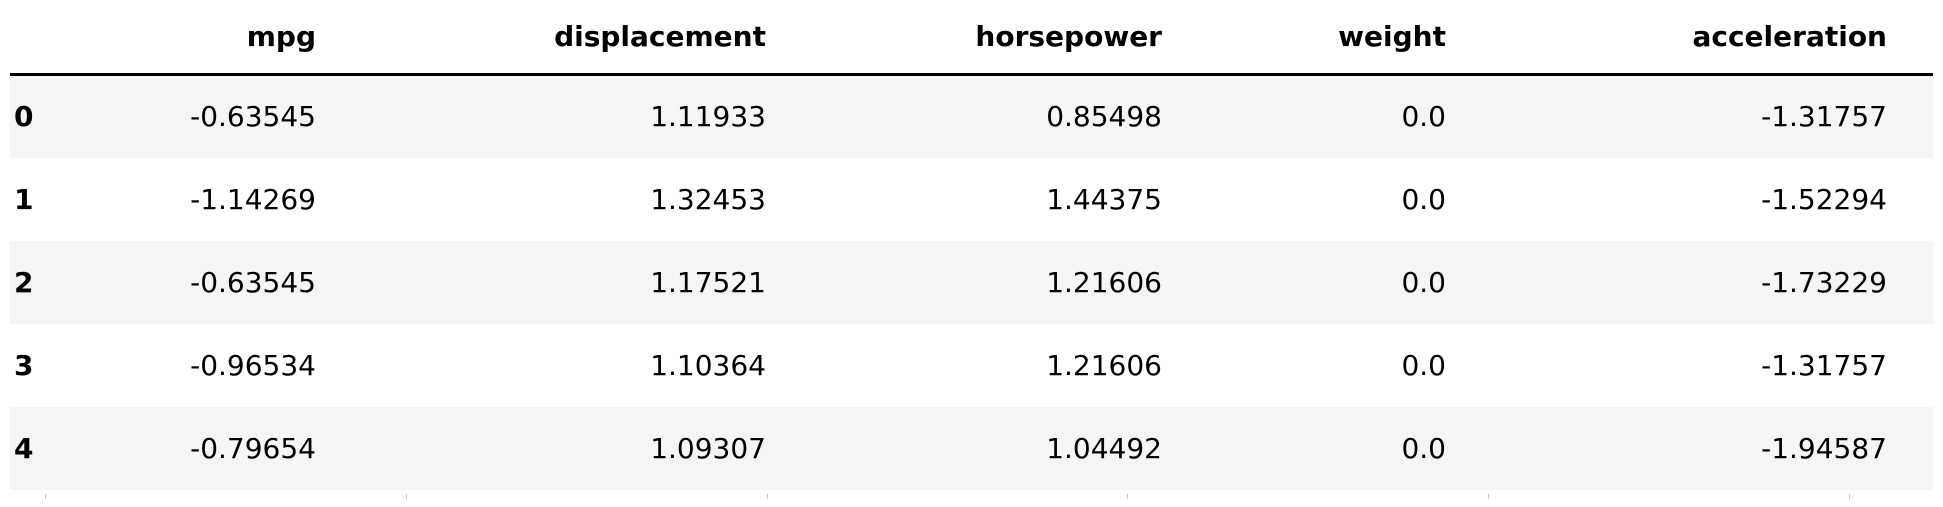 This screenshot has height=507, width=1943. Describe the element at coordinates (708, 117) in the screenshot. I see `cell-displacement: 1.11933` at that location.